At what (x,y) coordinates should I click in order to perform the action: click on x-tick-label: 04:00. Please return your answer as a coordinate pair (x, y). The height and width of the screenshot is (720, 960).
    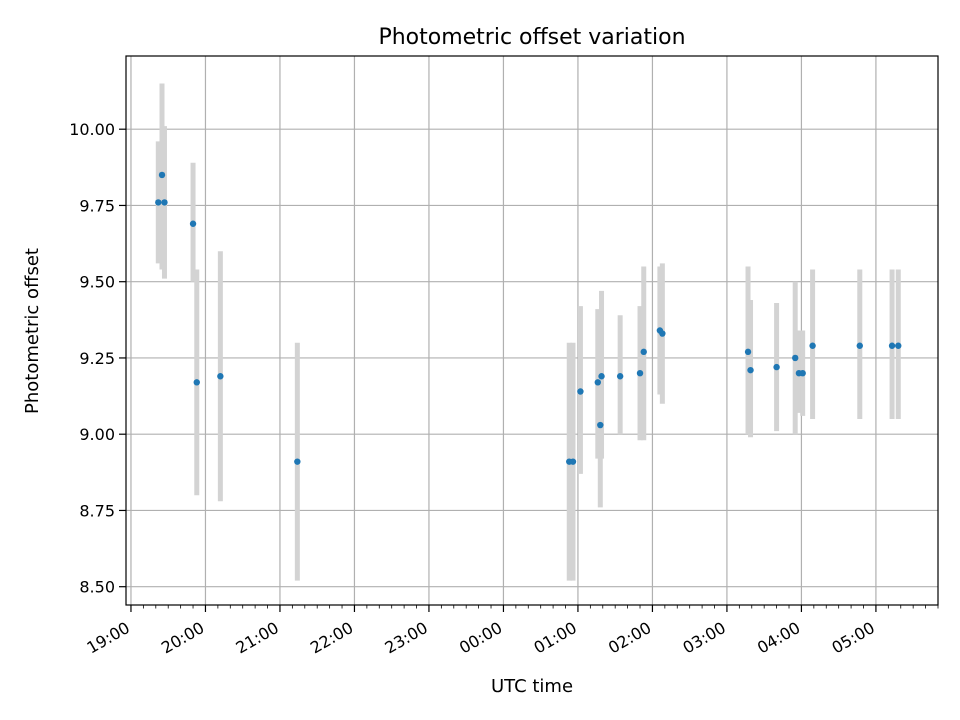
    Looking at the image, I should click on (778, 638).